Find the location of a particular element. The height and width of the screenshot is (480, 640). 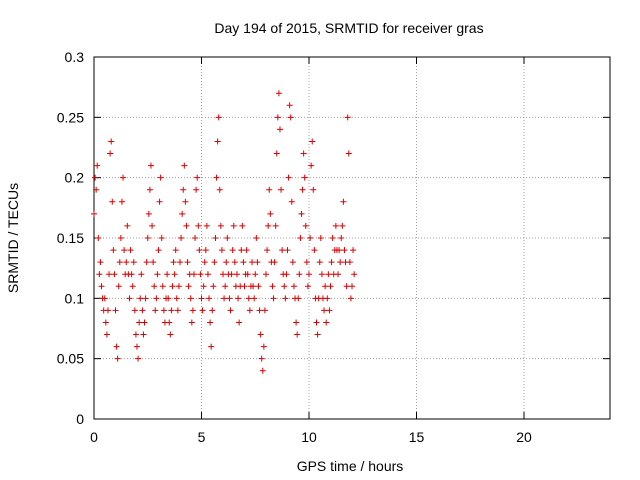

y-tick-label: 0.2 is located at coordinates (75, 178).